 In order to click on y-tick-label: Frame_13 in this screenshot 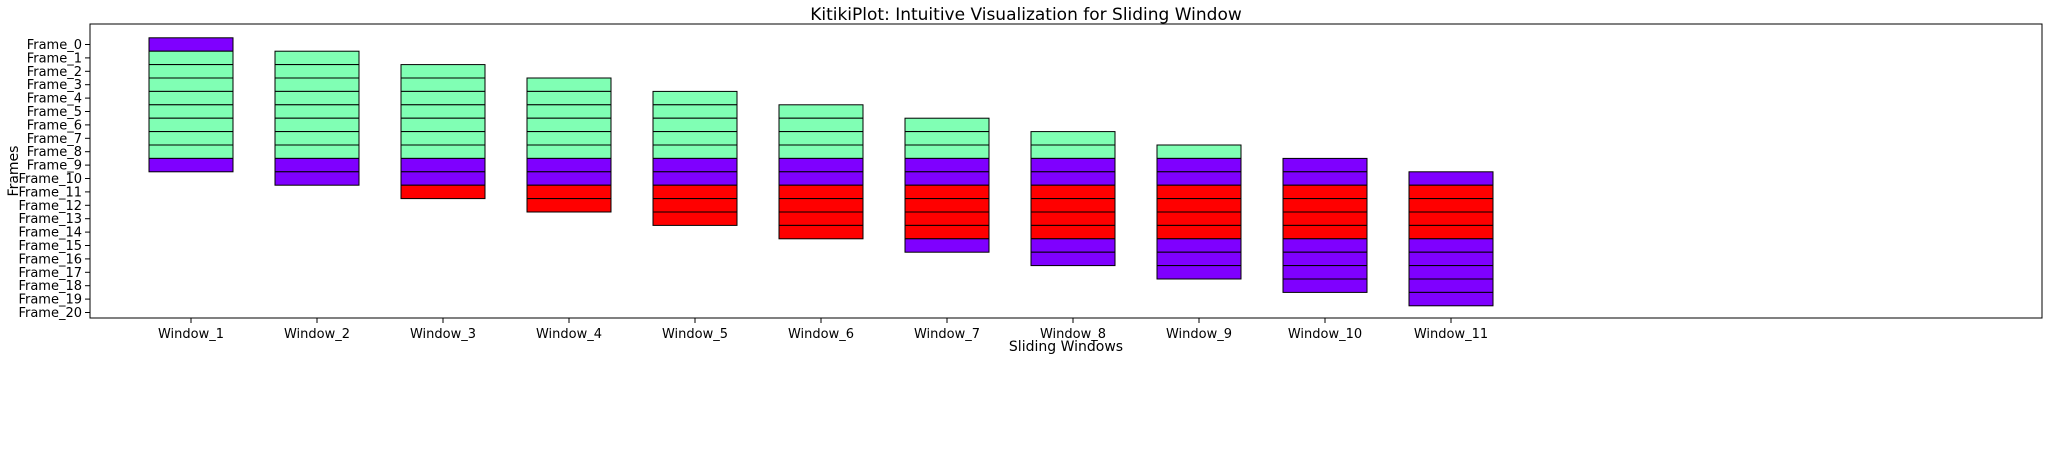, I will do `click(50, 219)`.